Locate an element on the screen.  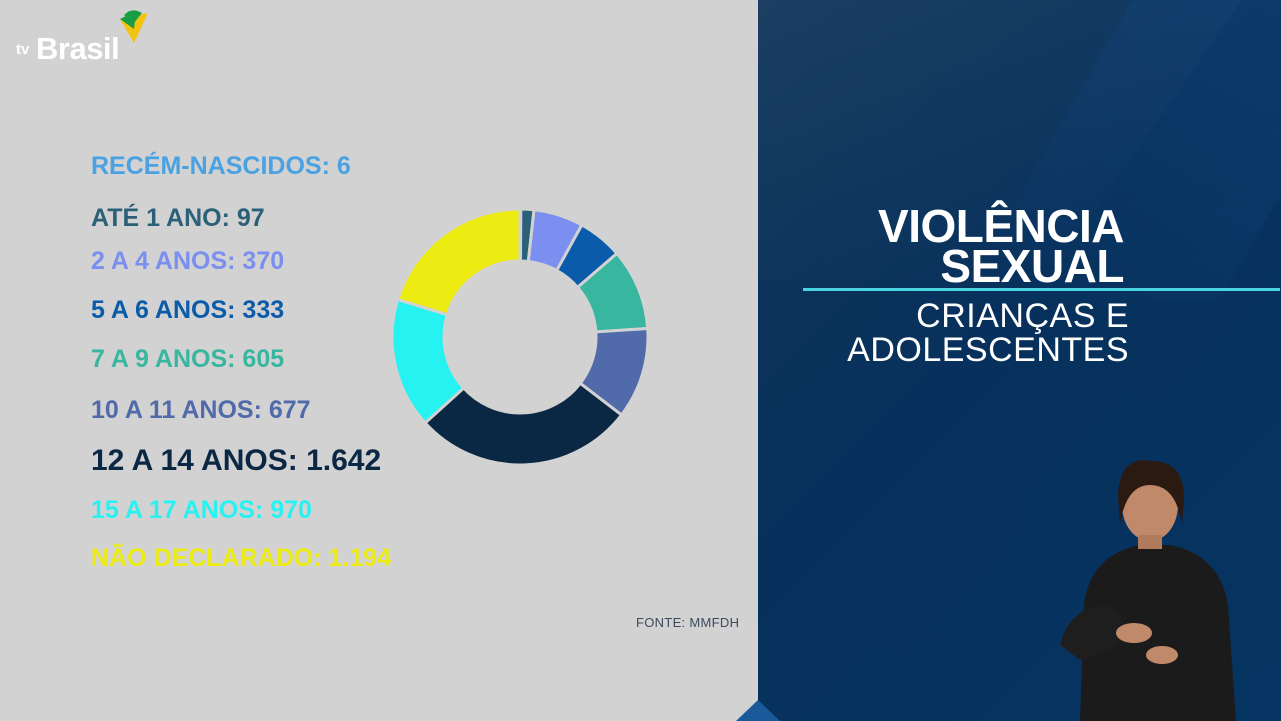
logo-name: Brasil is located at coordinates (78, 48).